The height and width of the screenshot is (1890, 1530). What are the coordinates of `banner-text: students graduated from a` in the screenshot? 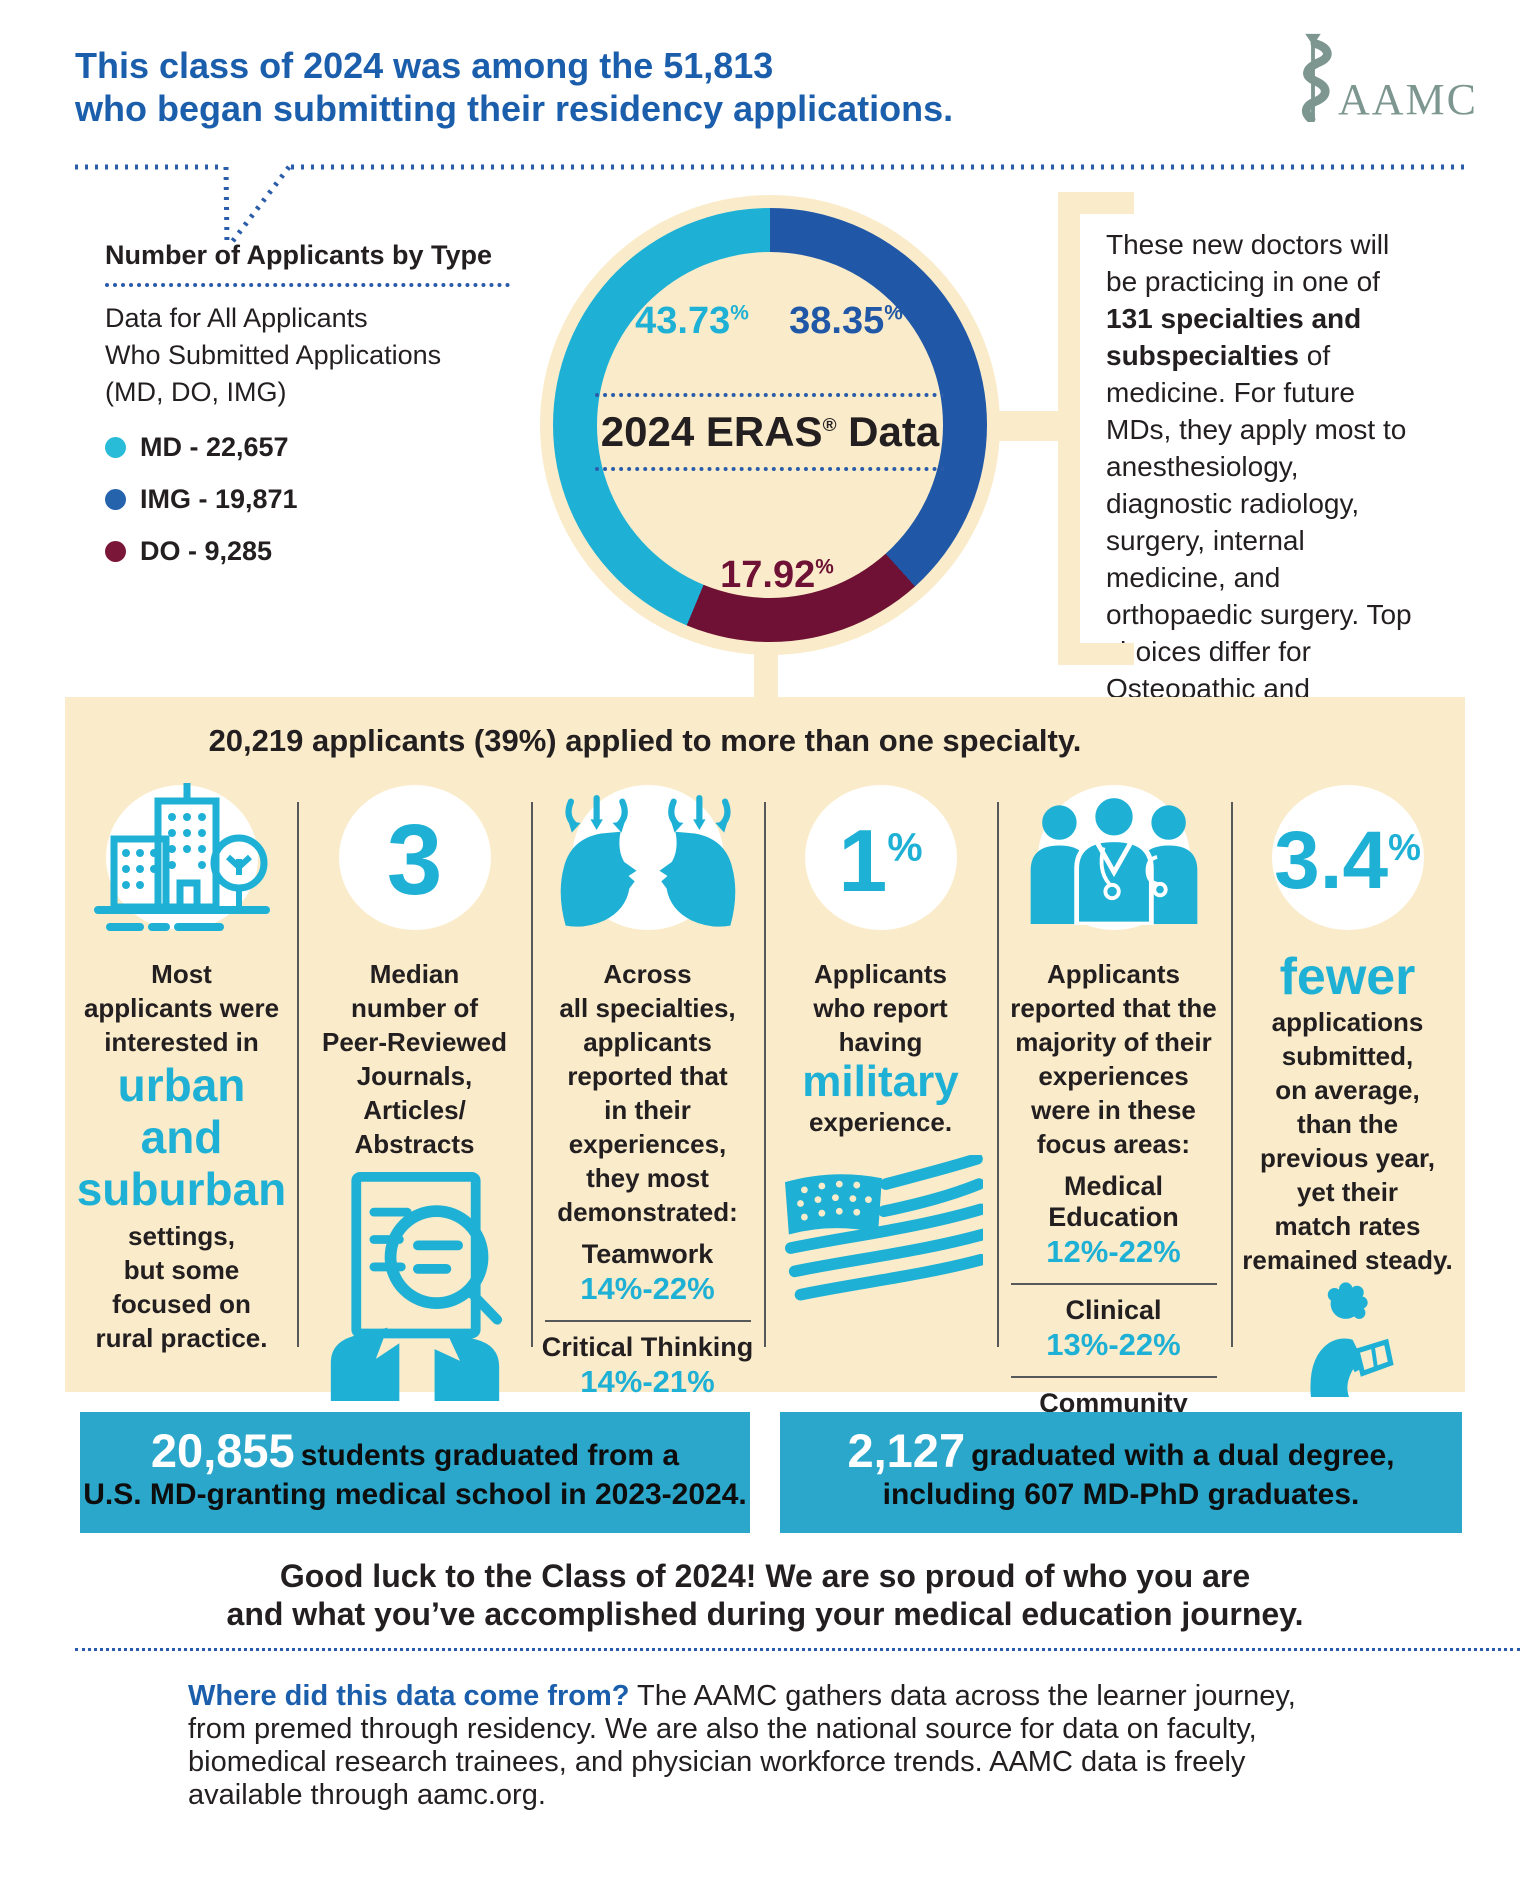 It's located at (490, 1455).